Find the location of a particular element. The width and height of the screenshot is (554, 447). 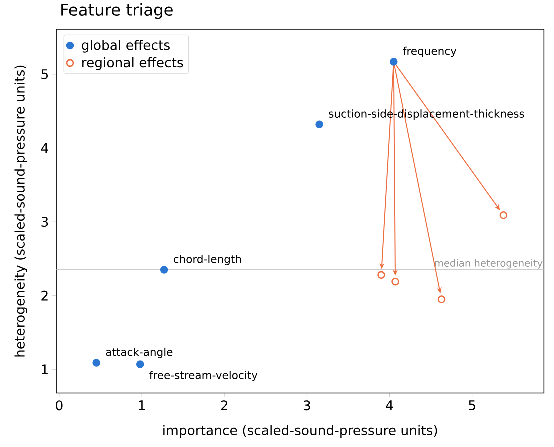

x-tick-label: 2 is located at coordinates (224, 405).